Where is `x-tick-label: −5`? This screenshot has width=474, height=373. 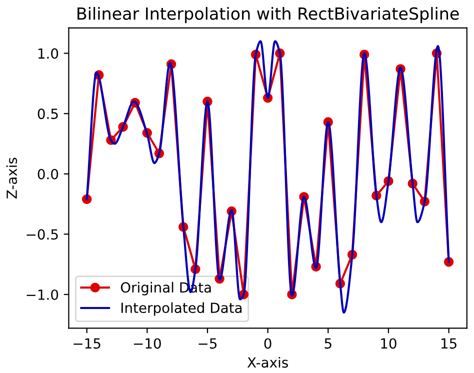
x-tick-label: −5 is located at coordinates (207, 343).